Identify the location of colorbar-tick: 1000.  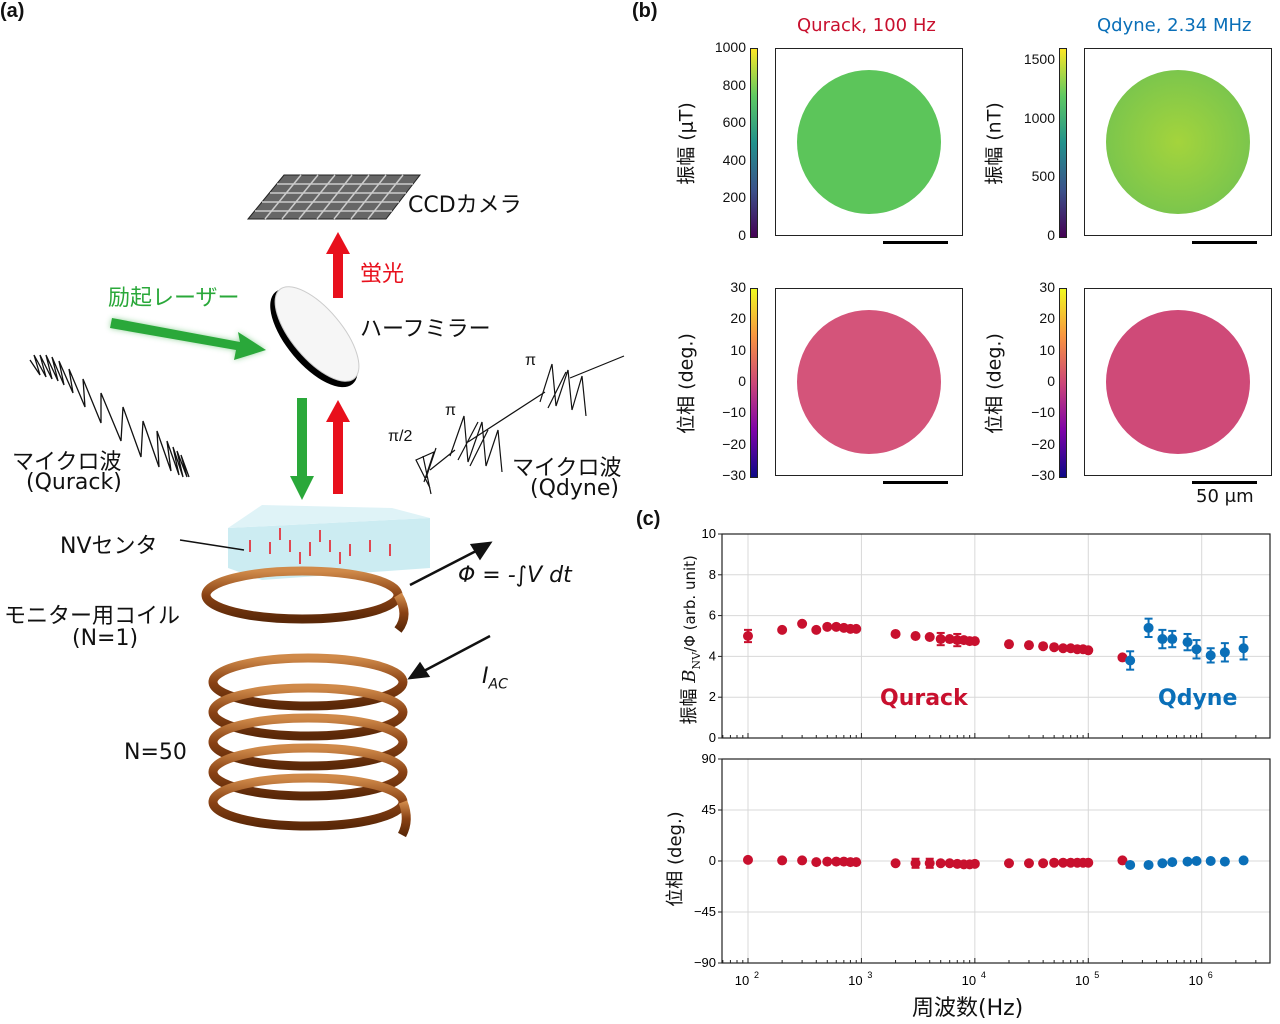
(1039, 117).